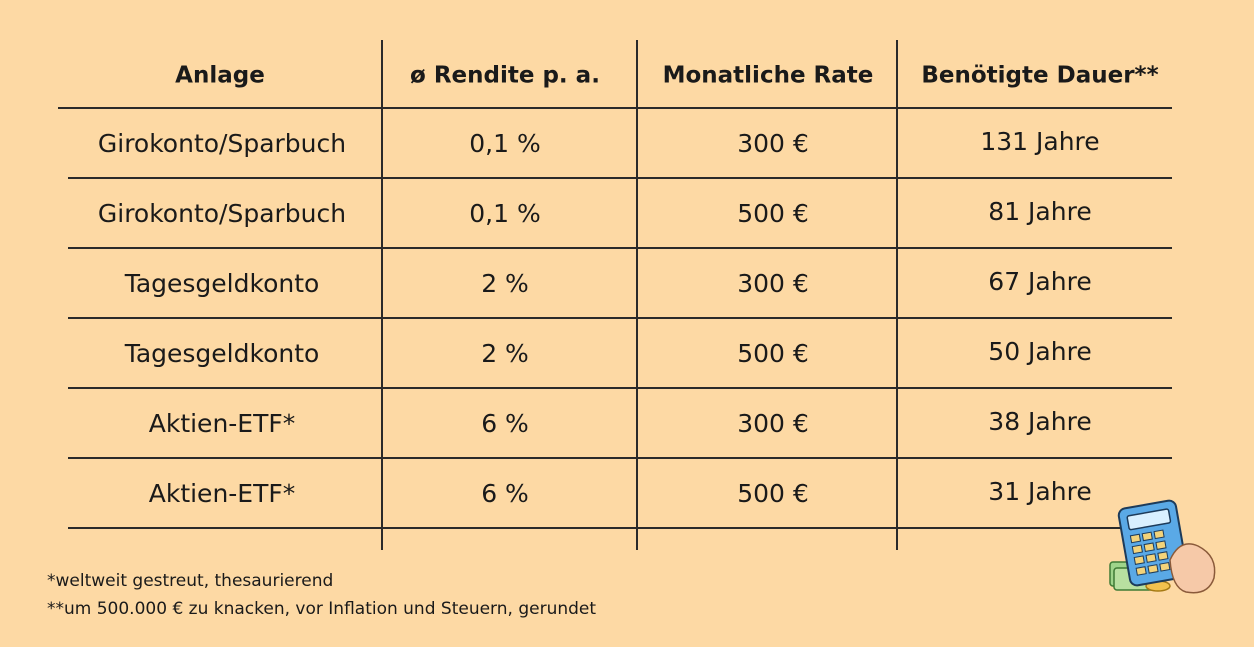  I want to click on column-header: ø Rendite p. a., so click(505, 76).